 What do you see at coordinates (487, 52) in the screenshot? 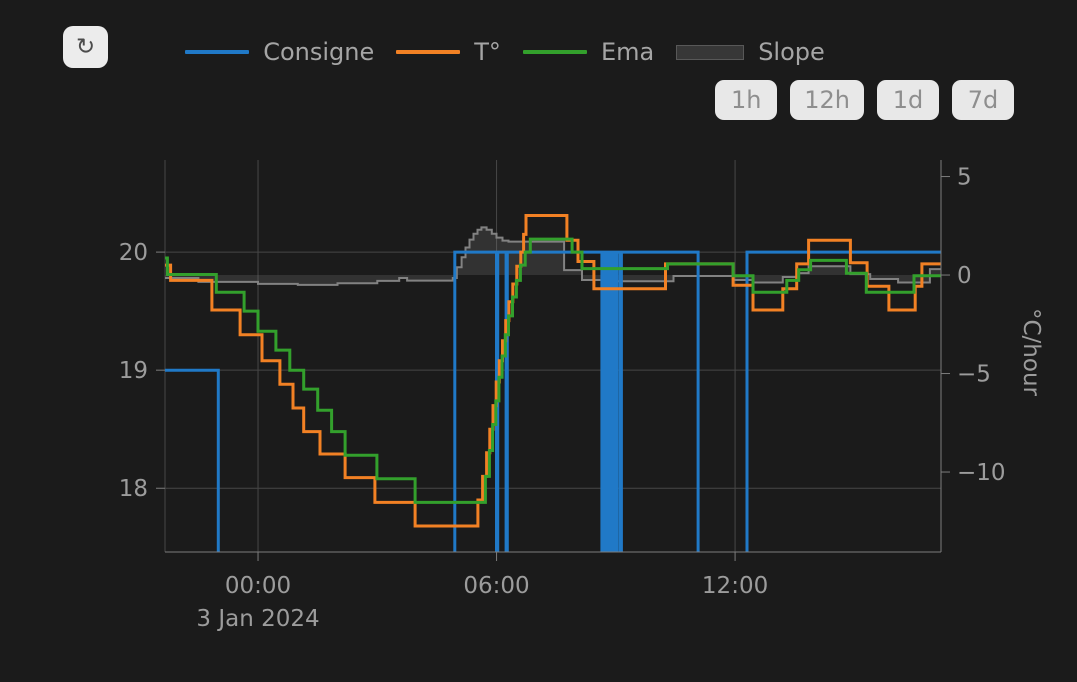
I see `legend-label-temperature: T°` at bounding box center [487, 52].